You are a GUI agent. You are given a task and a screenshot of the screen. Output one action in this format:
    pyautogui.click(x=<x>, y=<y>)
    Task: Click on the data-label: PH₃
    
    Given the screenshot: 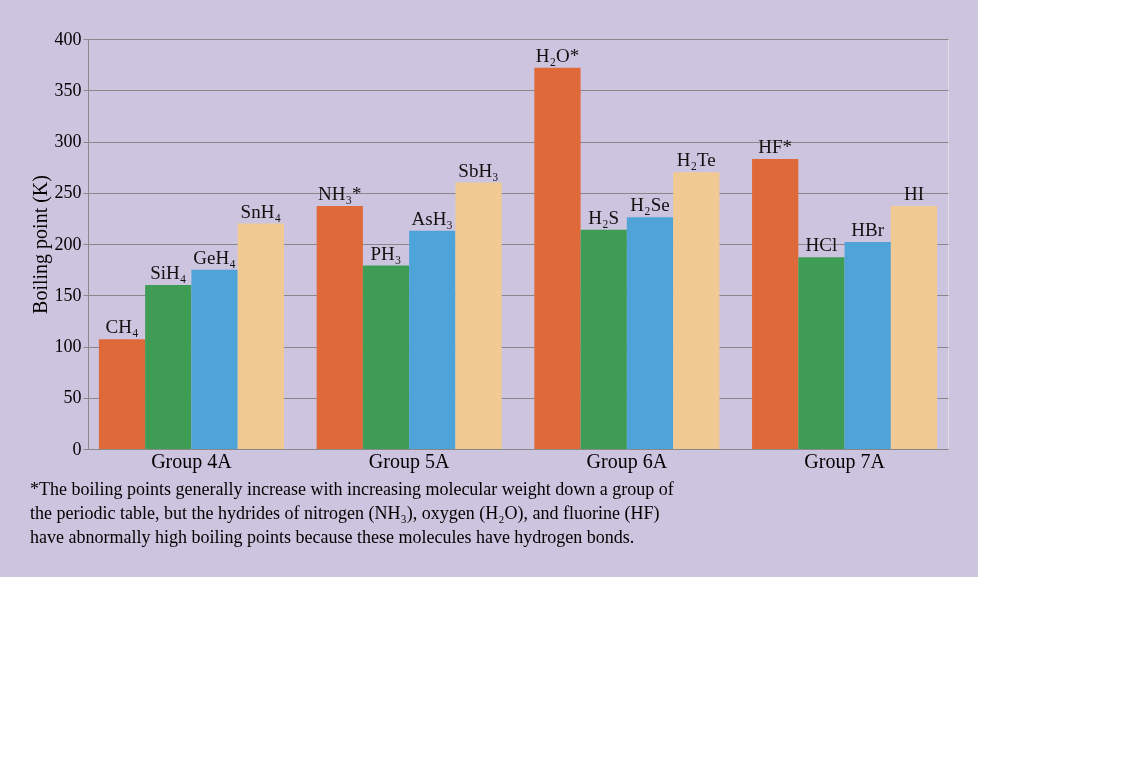 What is the action you would take?
    pyautogui.click(x=386, y=253)
    